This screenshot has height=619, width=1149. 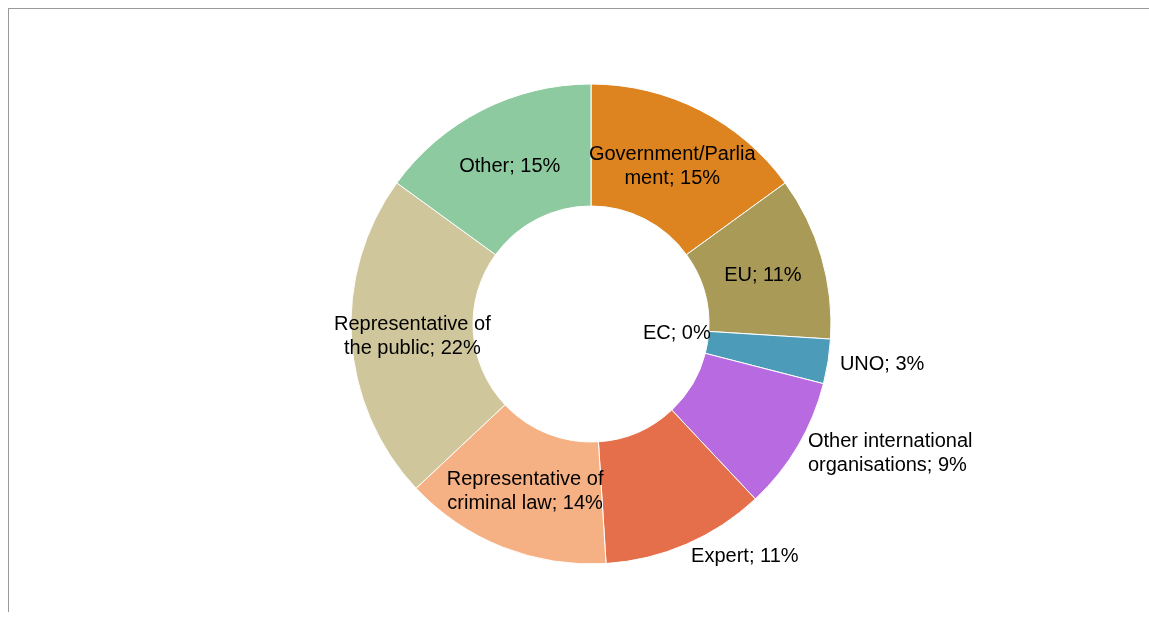 What do you see at coordinates (882, 363) in the screenshot?
I see `slice-label: UNO; 3%` at bounding box center [882, 363].